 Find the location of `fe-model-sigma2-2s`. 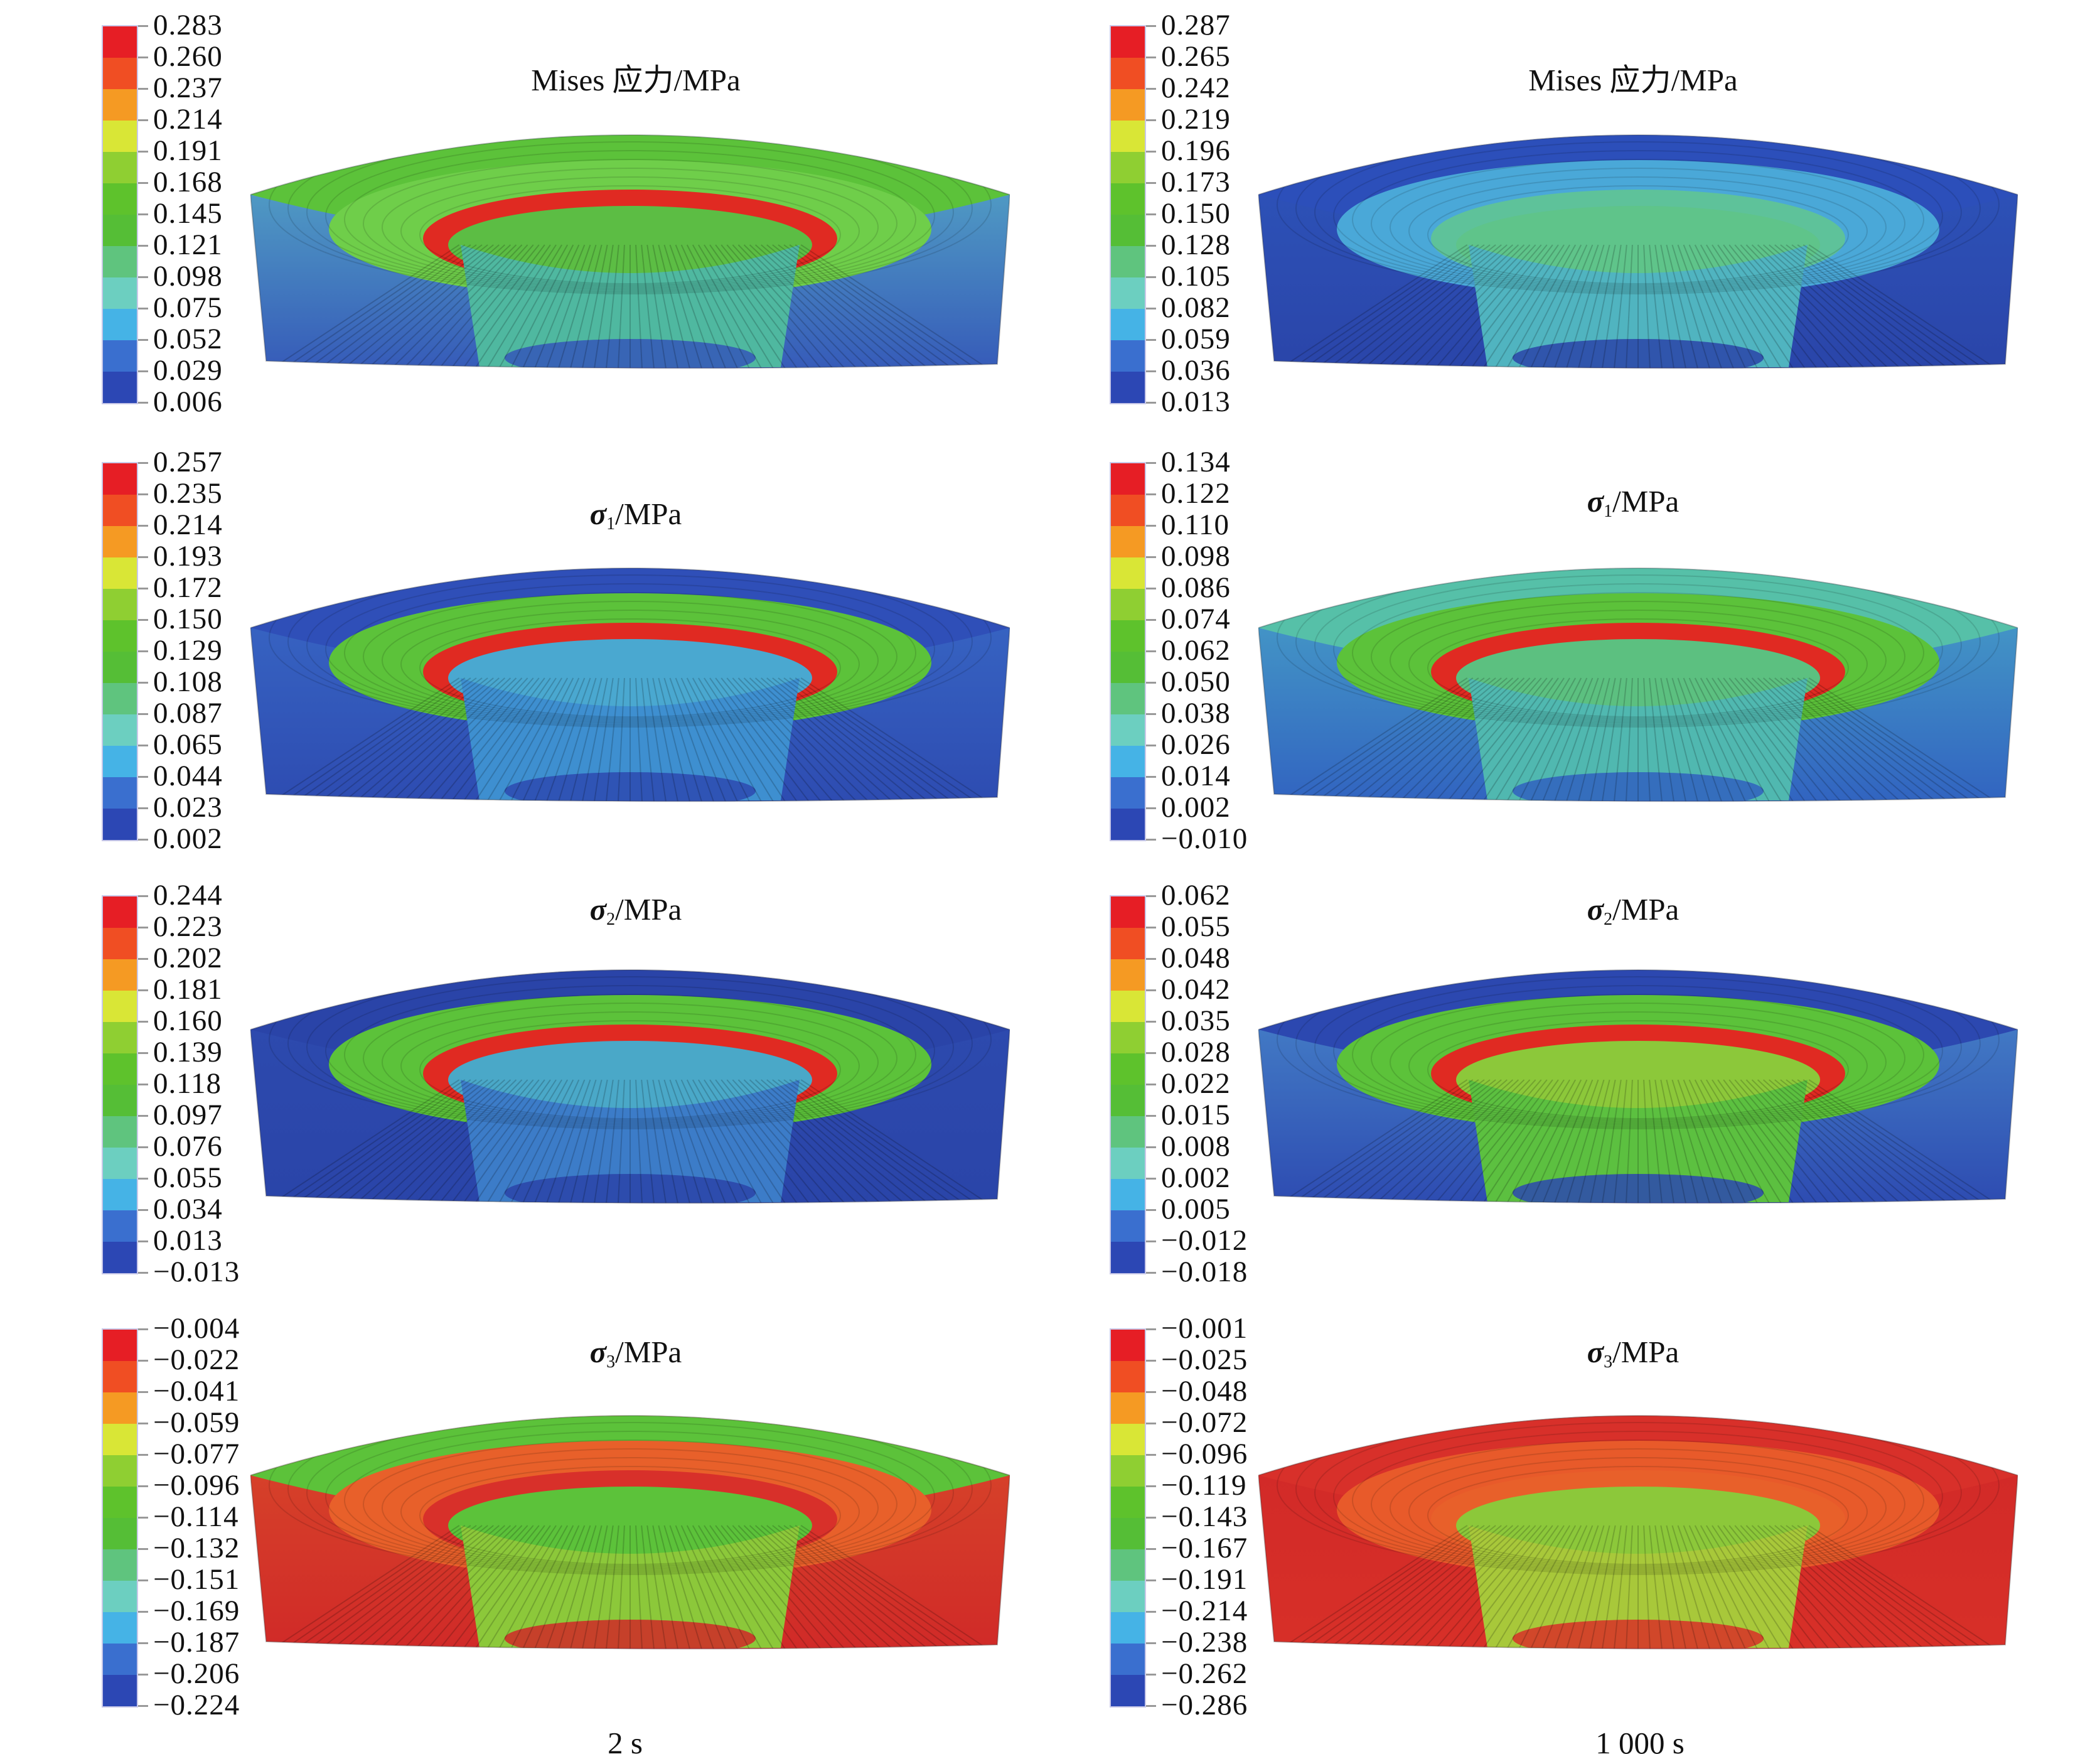

fe-model-sigma2-2s is located at coordinates (630, 1086).